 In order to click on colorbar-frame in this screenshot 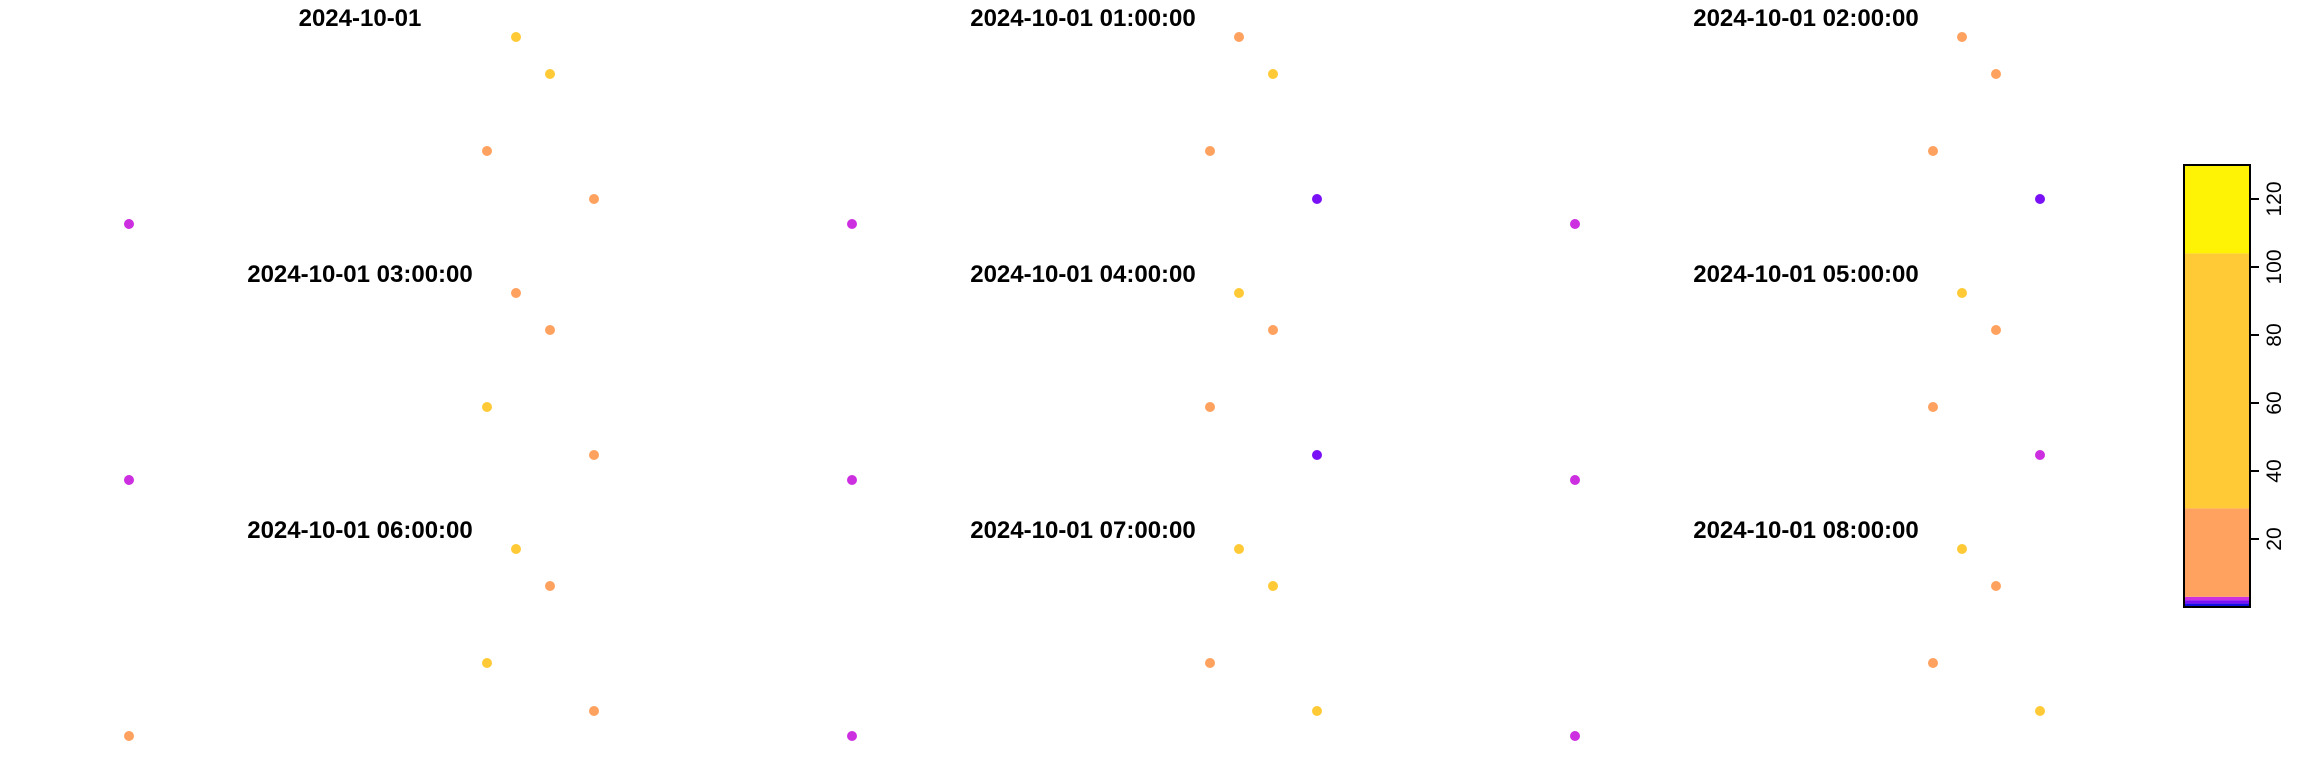, I will do `click(2217, 386)`.